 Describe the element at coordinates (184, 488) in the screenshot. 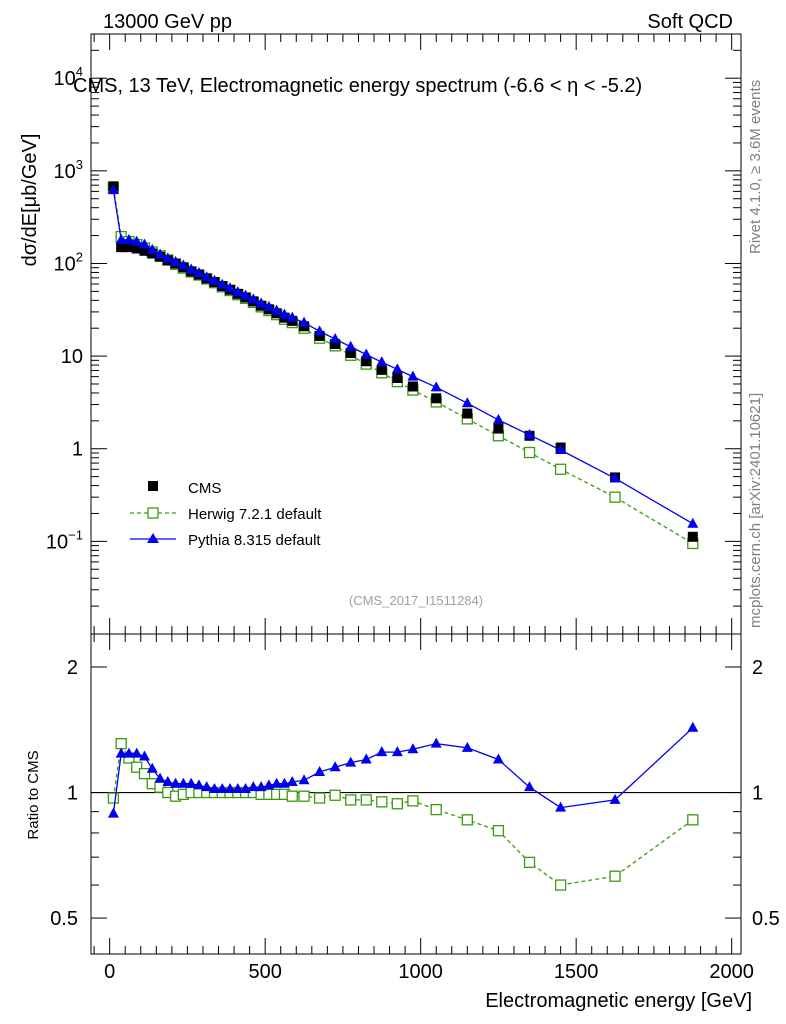

I see `legend-cms: CMS` at that location.